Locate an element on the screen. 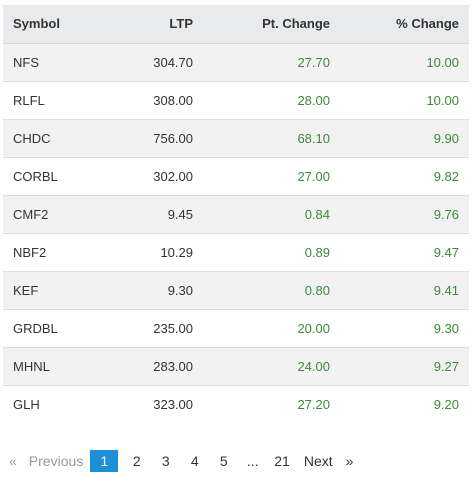 The height and width of the screenshot is (485, 476). page-4-button: 4 is located at coordinates (194, 461).